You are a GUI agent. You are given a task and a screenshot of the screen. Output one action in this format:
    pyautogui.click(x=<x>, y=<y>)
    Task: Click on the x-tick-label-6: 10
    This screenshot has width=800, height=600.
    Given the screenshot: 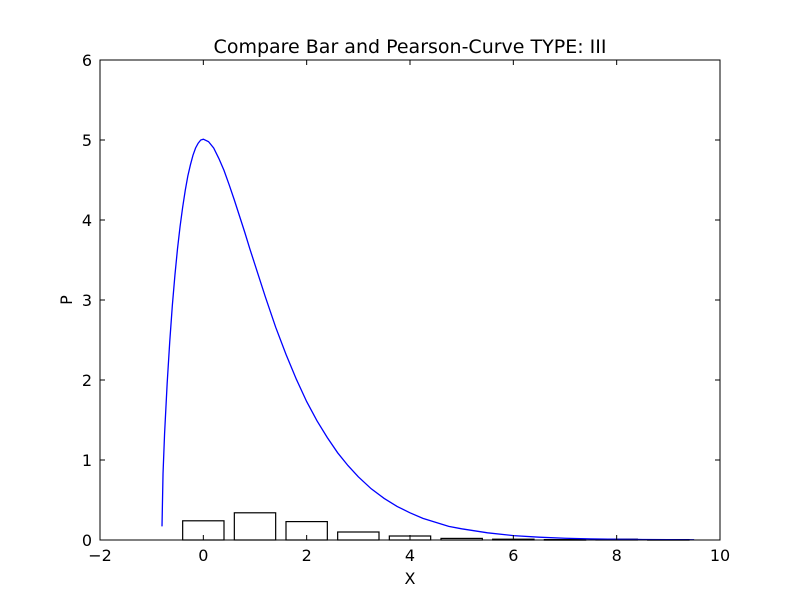 What is the action you would take?
    pyautogui.click(x=720, y=555)
    